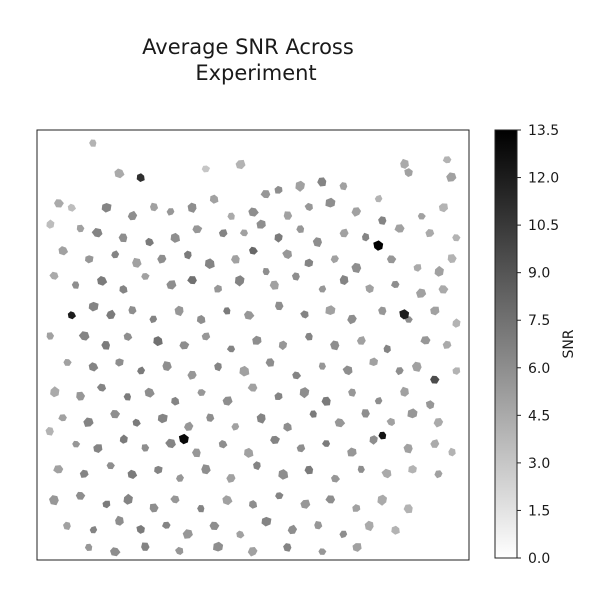  I want to click on colorbar-tick-label: 9.0, so click(539, 274).